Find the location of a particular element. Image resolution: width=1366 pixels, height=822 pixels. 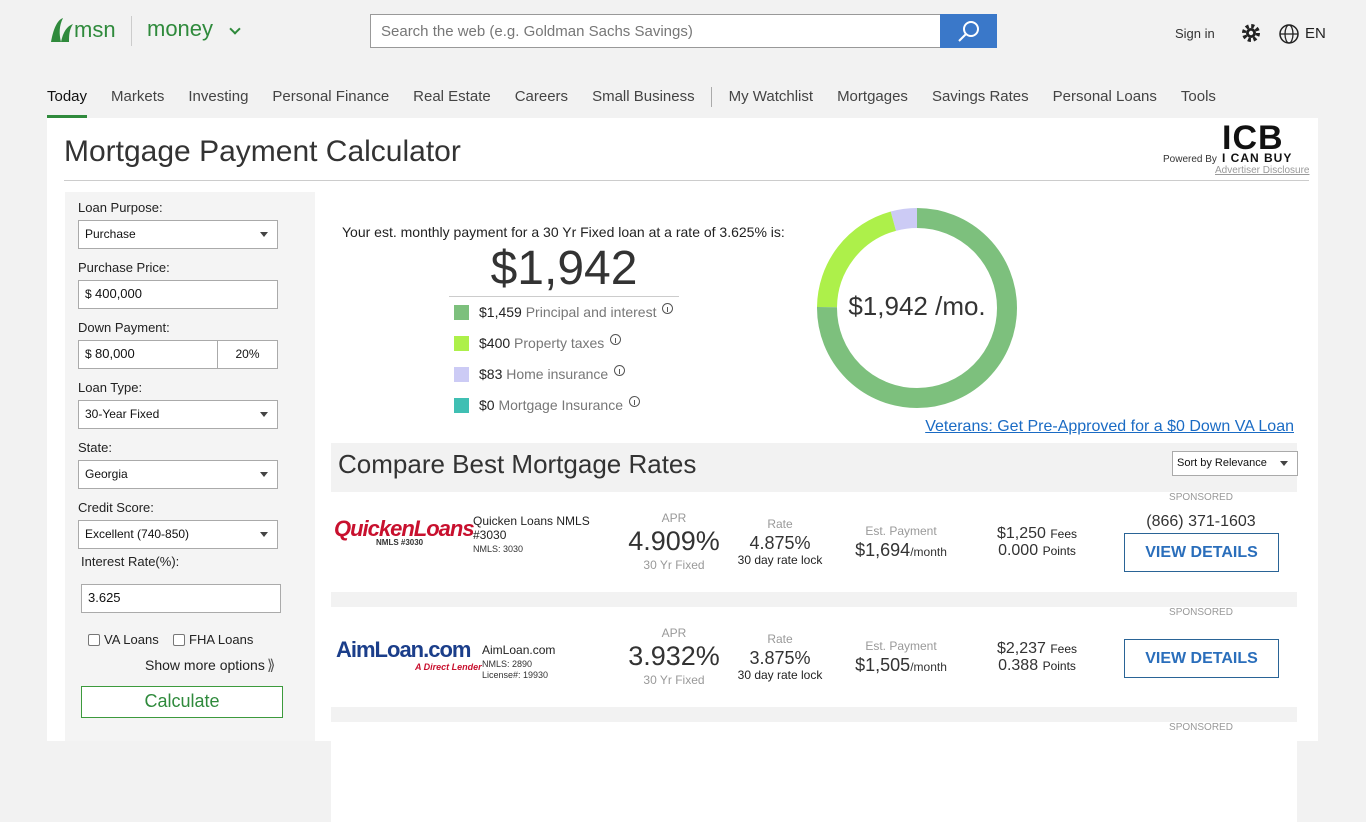

nav-item: Personal Finance is located at coordinates (331, 96).